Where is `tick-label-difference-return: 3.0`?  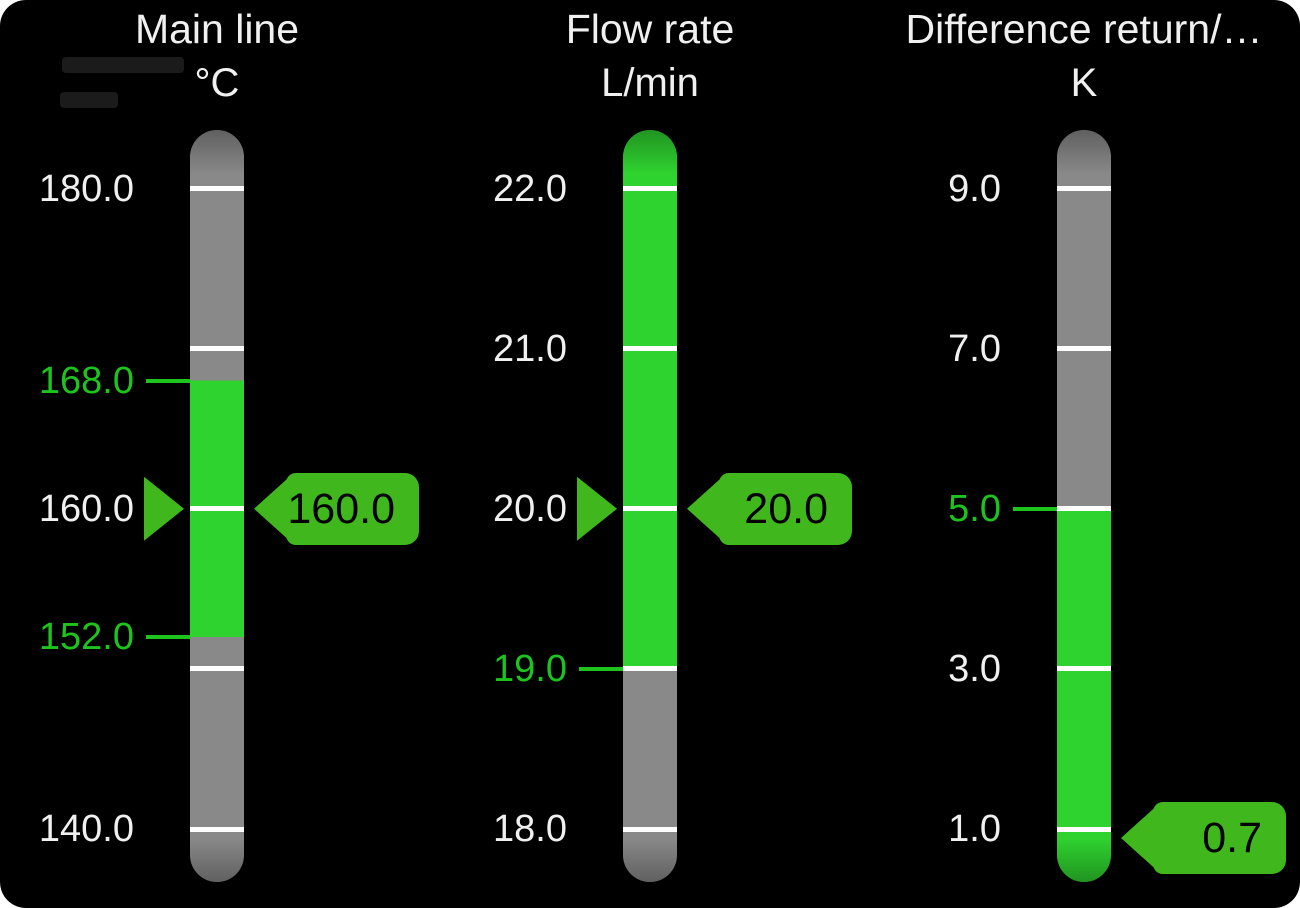 tick-label-difference-return: 3.0 is located at coordinates (974, 668).